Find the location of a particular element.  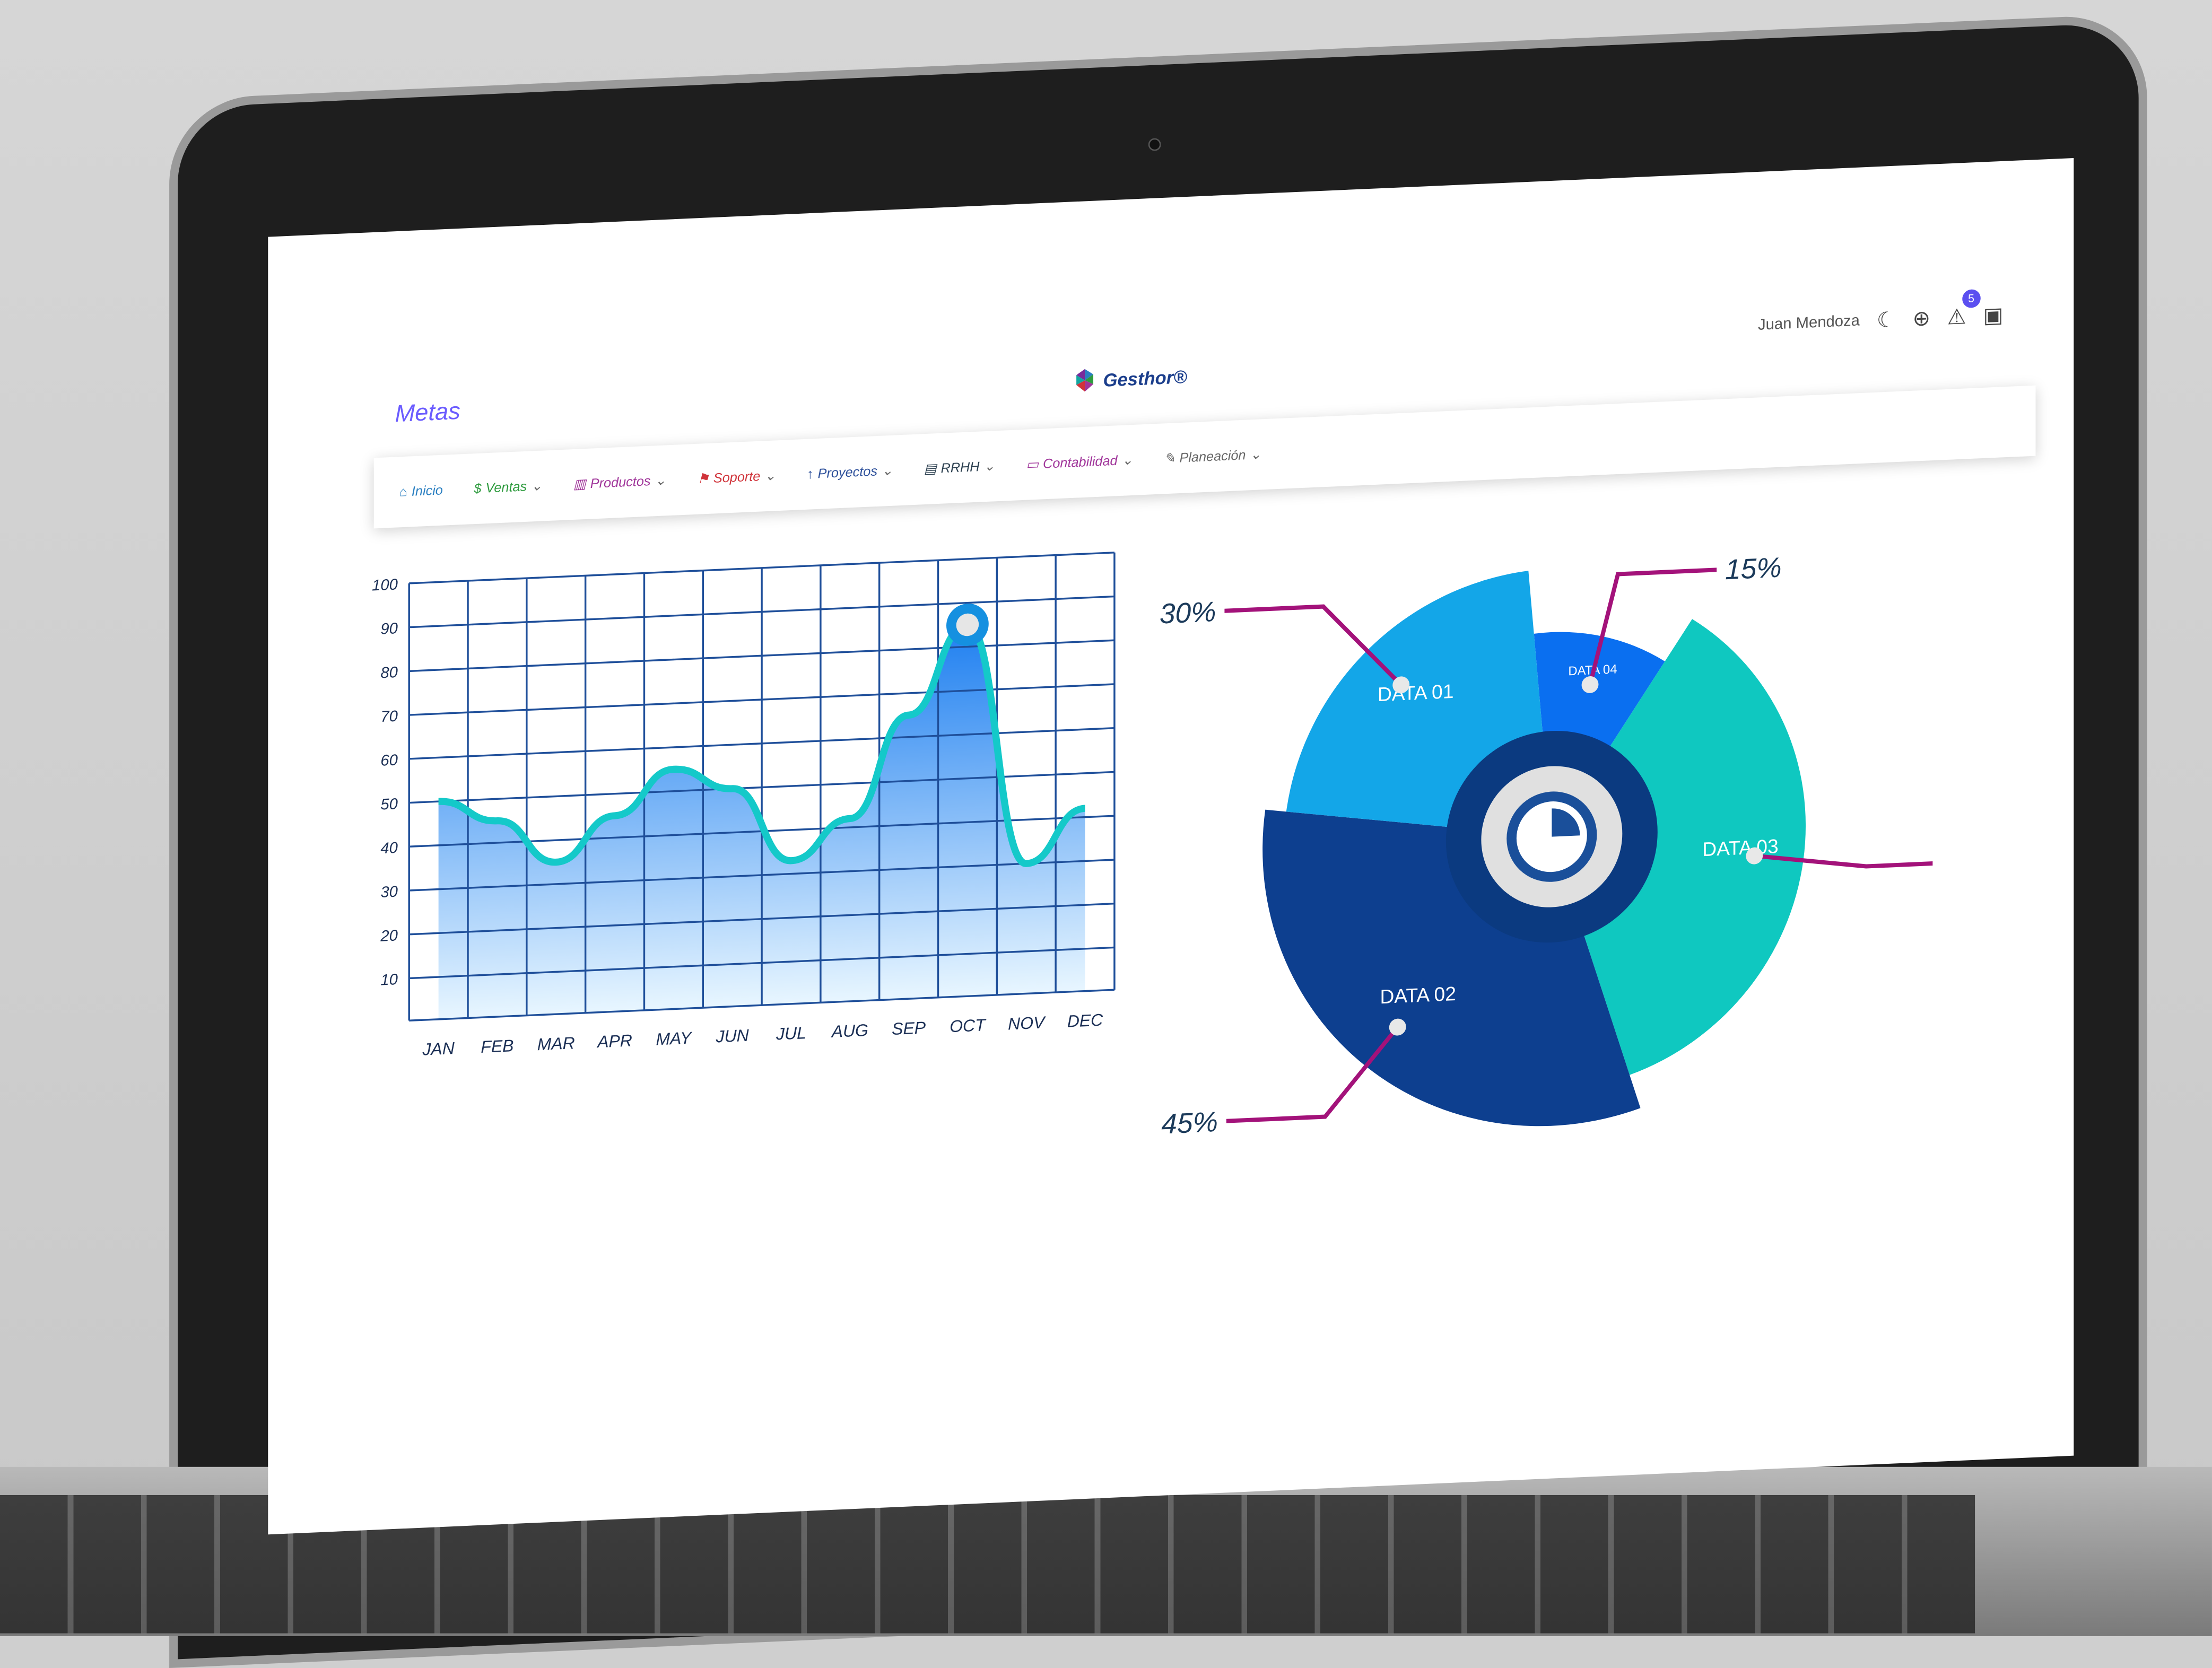

nav-label: Productos is located at coordinates (620, 482).